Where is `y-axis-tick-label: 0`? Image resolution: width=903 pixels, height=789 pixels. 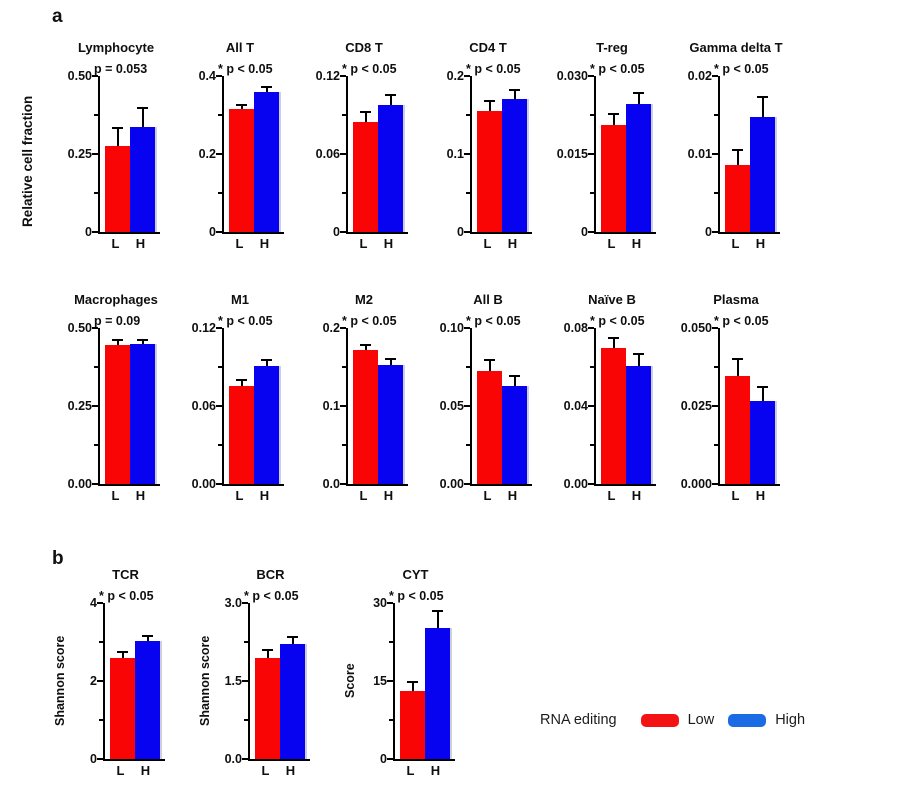 y-axis-tick-label: 0 is located at coordinates (584, 231).